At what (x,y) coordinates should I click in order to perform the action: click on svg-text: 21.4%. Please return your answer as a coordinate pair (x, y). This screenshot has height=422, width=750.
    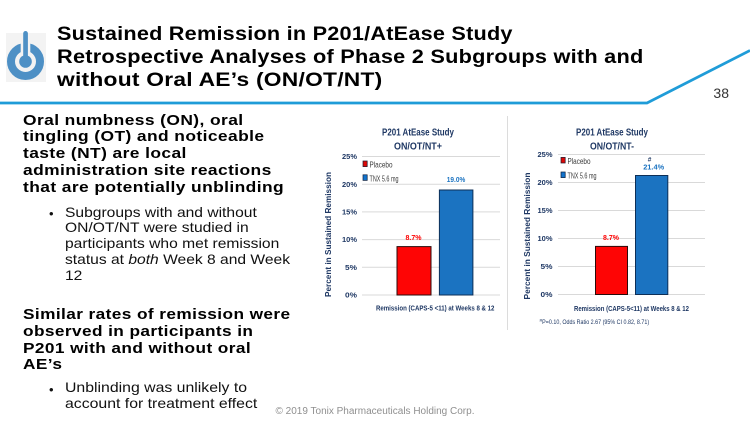
    Looking at the image, I should click on (653, 166).